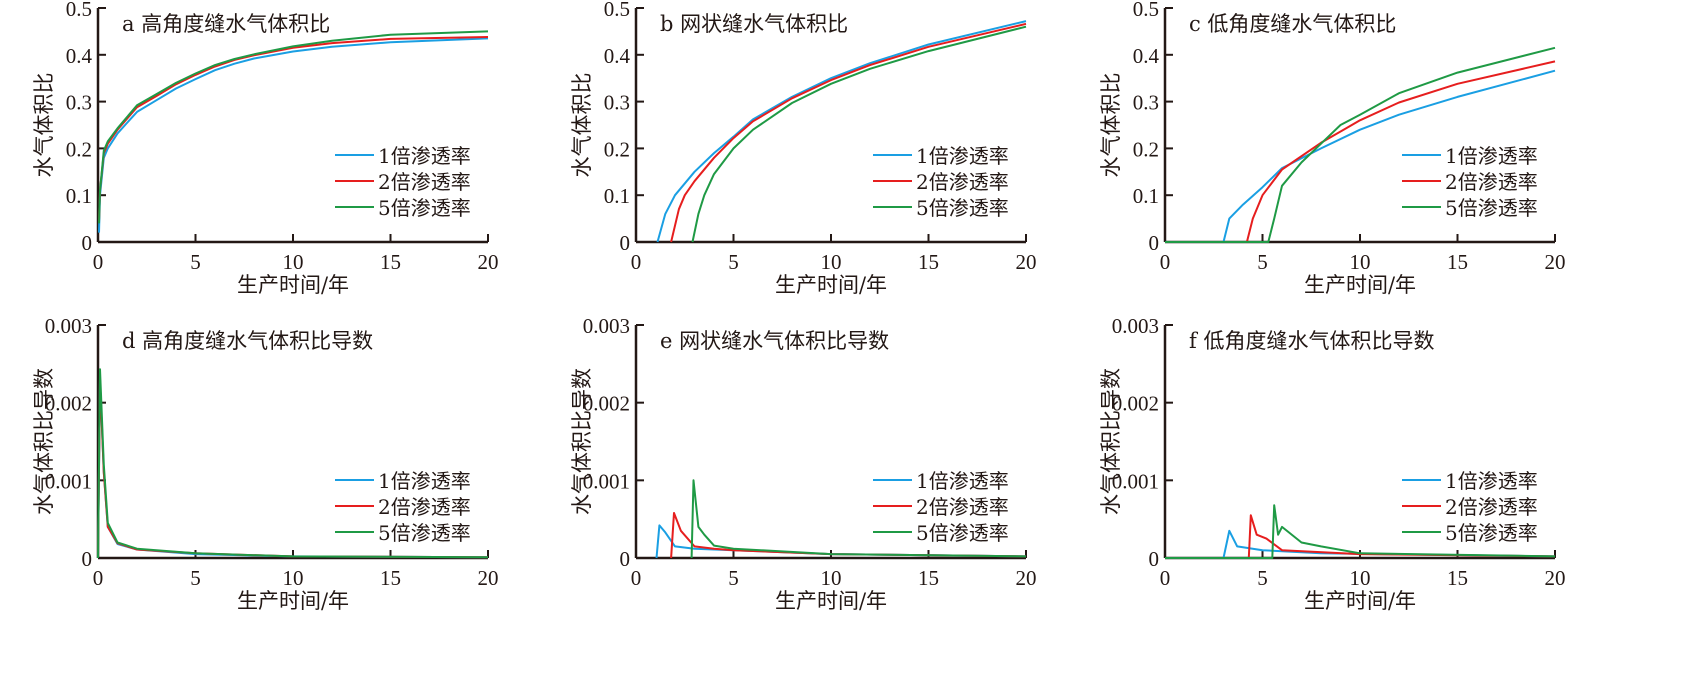 The width and height of the screenshot is (1701, 680). Describe the element at coordinates (1292, 24) in the screenshot. I see `panel-title: c 低角度缝水气体积比` at that location.